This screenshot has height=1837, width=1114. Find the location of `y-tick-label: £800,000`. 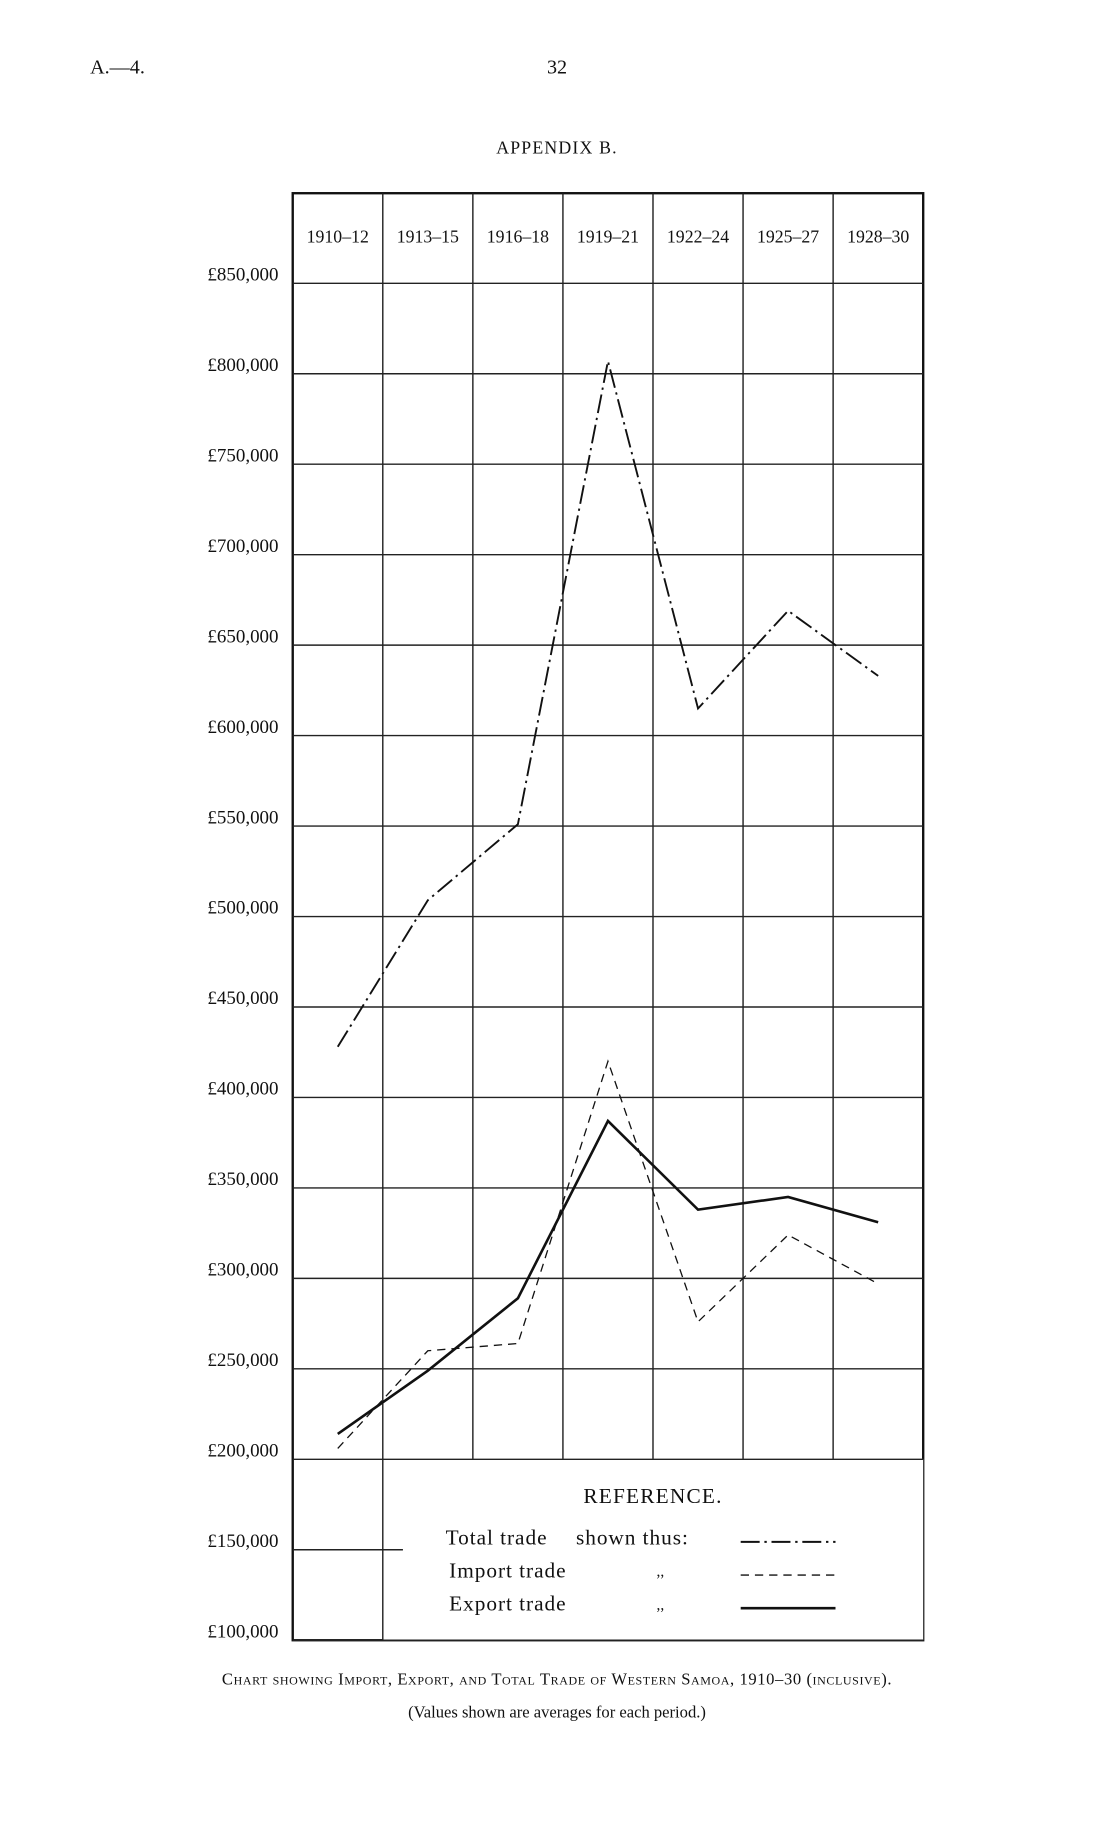

y-tick-label: £800,000 is located at coordinates (242, 365).